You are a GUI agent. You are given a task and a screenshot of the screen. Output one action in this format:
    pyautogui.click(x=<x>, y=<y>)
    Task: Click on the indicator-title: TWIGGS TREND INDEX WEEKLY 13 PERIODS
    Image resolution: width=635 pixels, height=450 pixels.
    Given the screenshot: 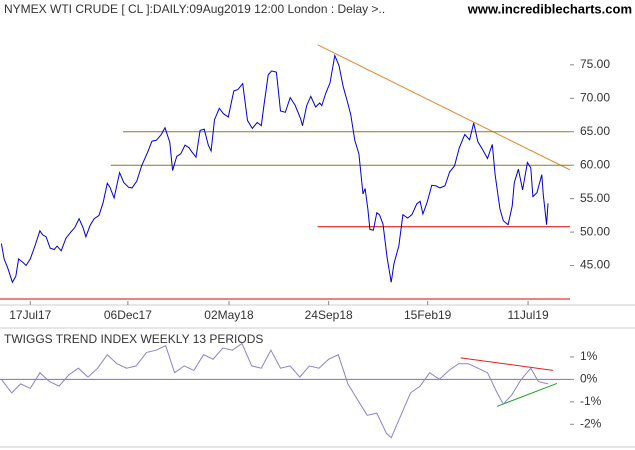 What is the action you would take?
    pyautogui.click(x=133, y=339)
    